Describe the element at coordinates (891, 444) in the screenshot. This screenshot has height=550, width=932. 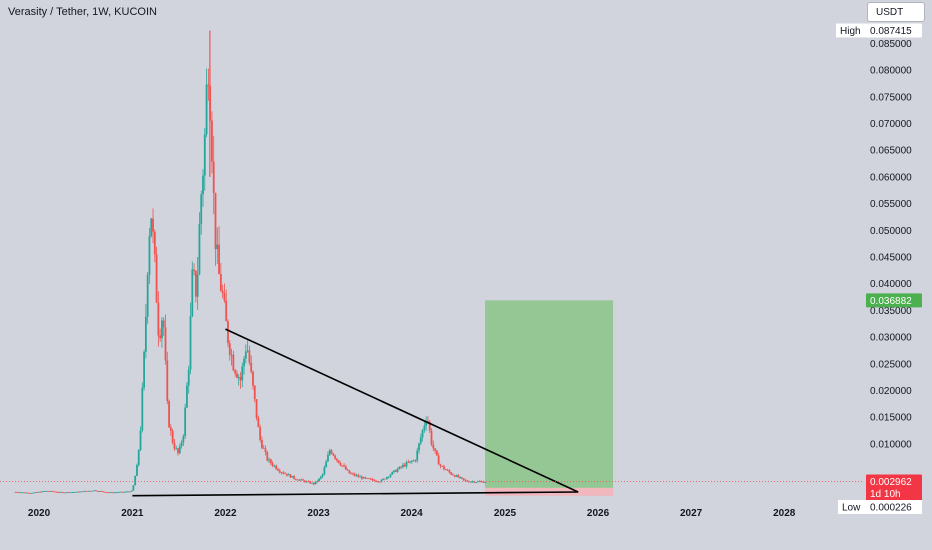
I see `y-tick-label: 0.010000` at that location.